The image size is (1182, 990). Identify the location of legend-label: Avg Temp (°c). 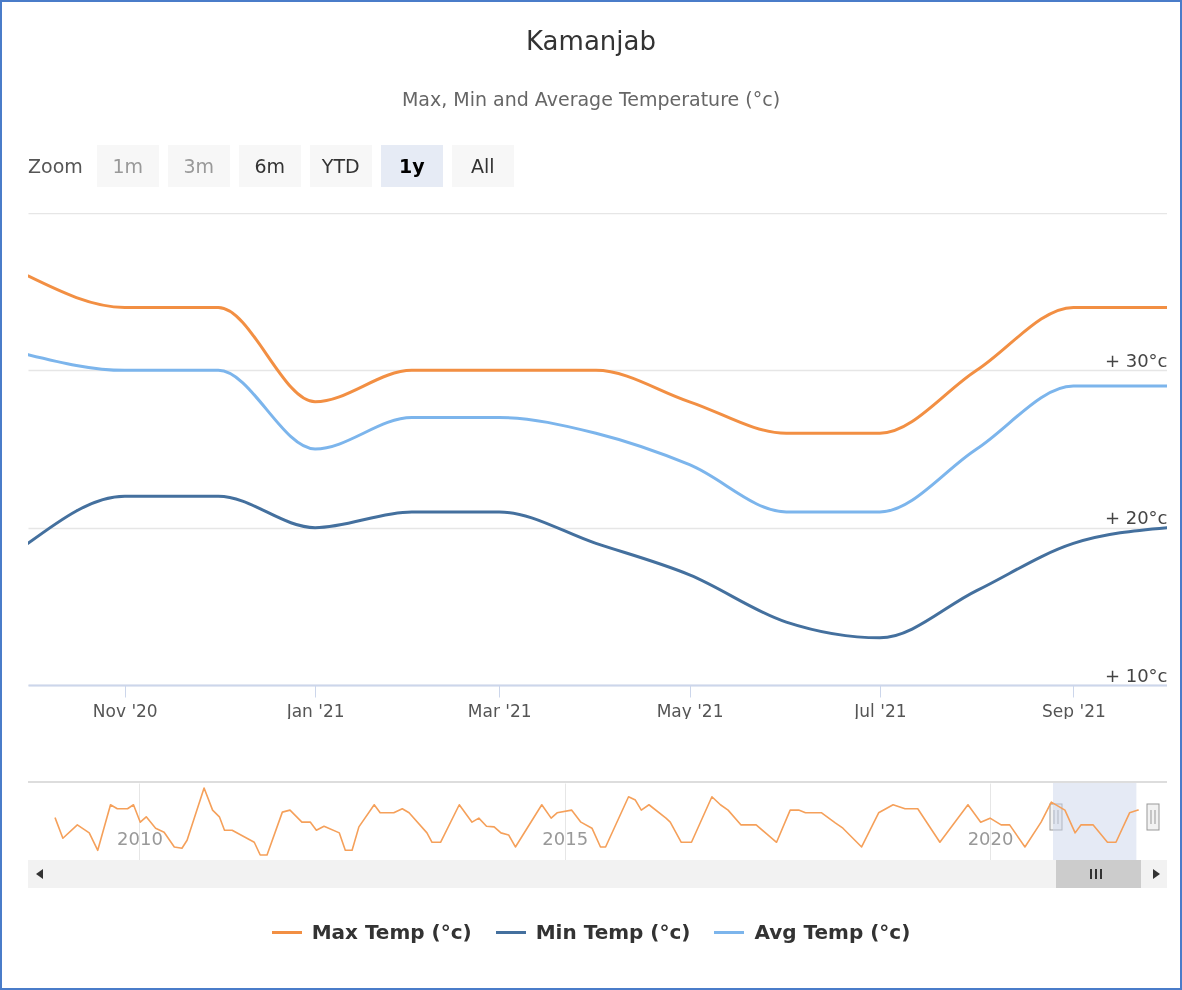
(832, 932).